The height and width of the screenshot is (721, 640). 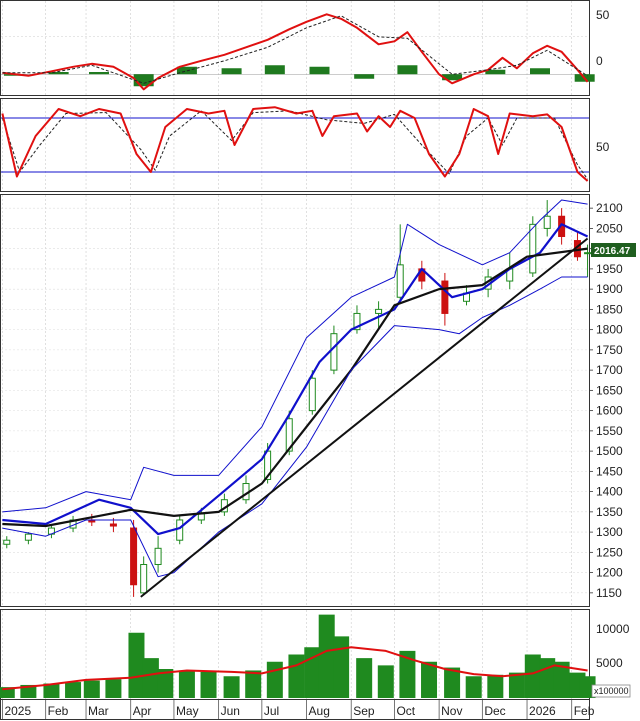 I want to click on price-tick-label: 1900, so click(x=609, y=289).